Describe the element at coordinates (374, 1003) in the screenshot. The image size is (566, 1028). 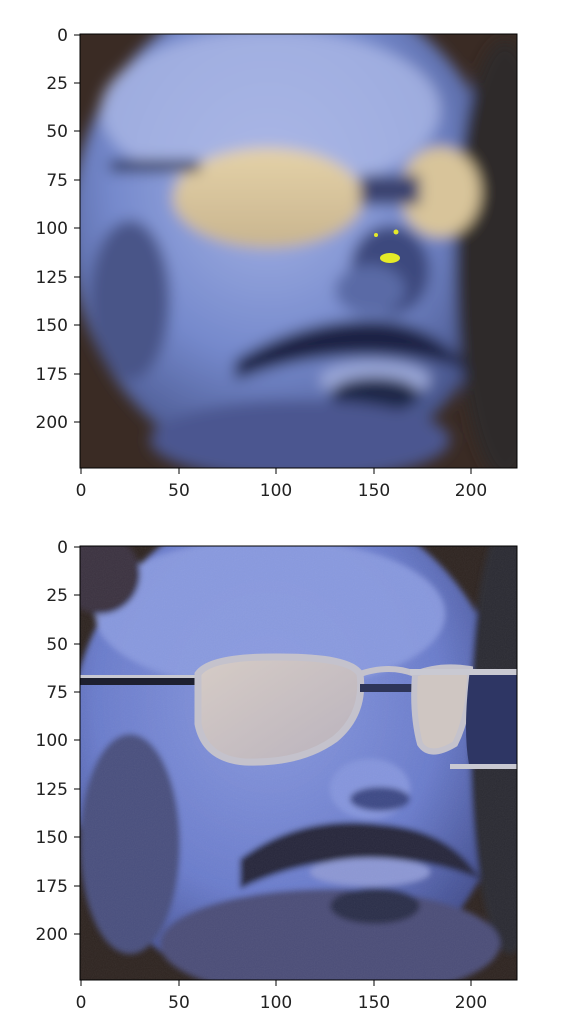
I see `bottom-xtick-150: 150` at that location.